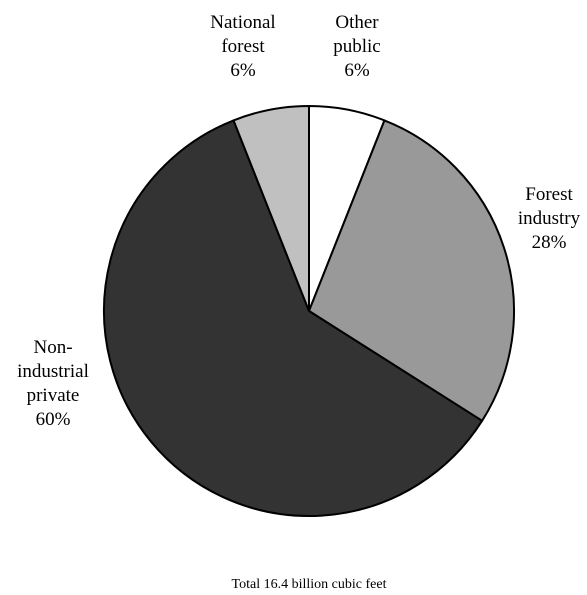 The width and height of the screenshot is (587, 595). Describe the element at coordinates (242, 22) in the screenshot. I see `slice-label-line: National` at that location.